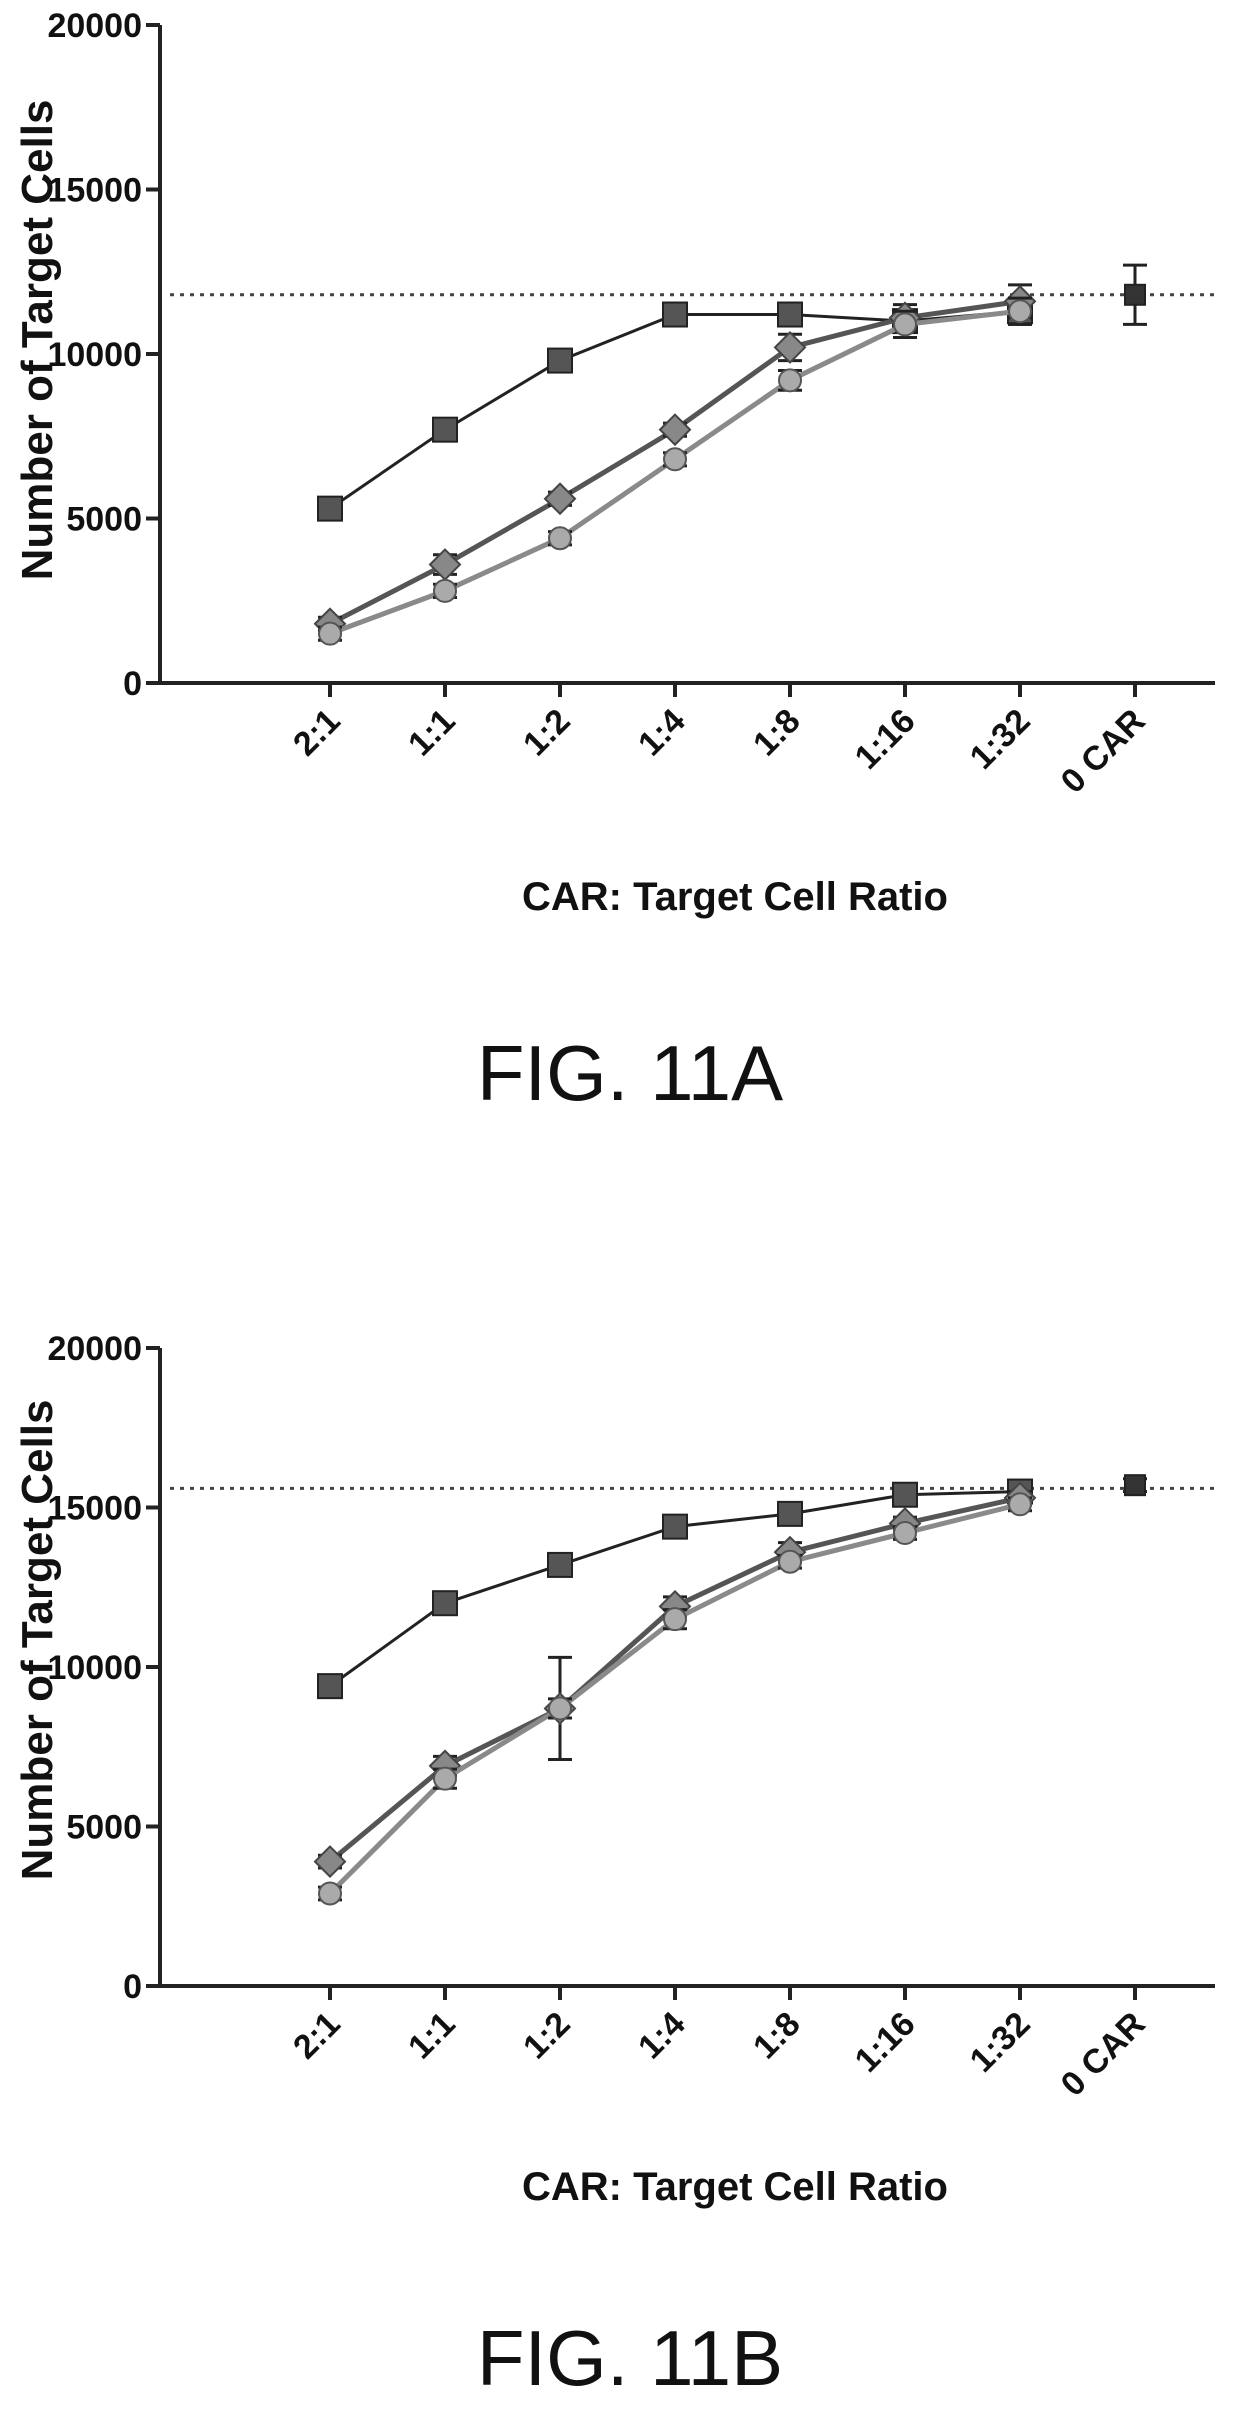  Describe the element at coordinates (675, 409) in the screenshot. I see `series-1-line` at that location.